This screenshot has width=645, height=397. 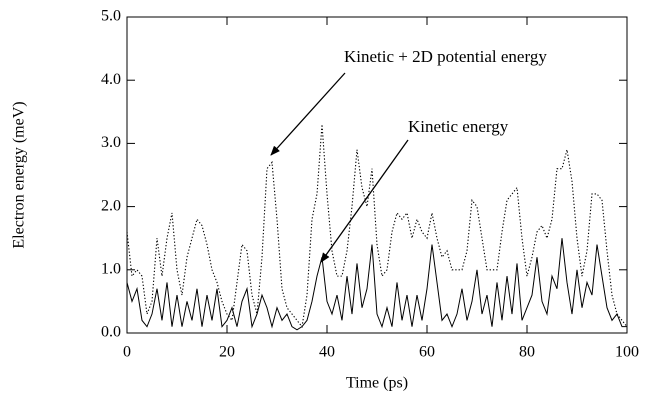 What do you see at coordinates (458, 126) in the screenshot?
I see `annotation: Kinetic energy` at bounding box center [458, 126].